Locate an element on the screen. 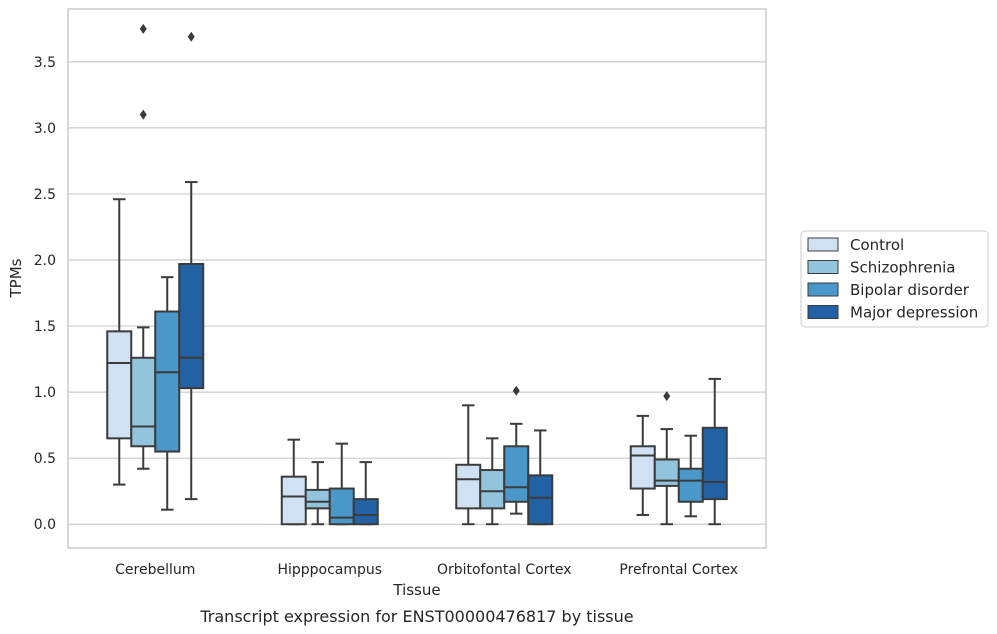  x-tick-label: Hipppocampus is located at coordinates (329, 570).